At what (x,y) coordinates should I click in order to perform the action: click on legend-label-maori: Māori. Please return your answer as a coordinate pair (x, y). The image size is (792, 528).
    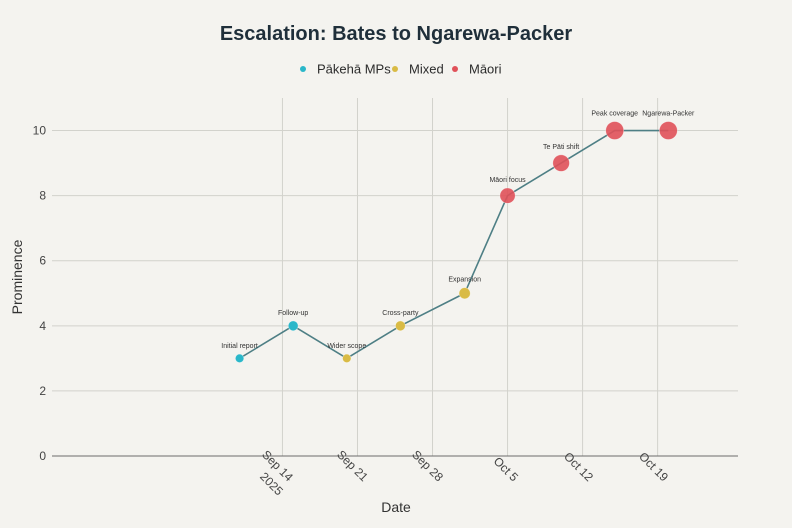
    Looking at the image, I should click on (485, 69).